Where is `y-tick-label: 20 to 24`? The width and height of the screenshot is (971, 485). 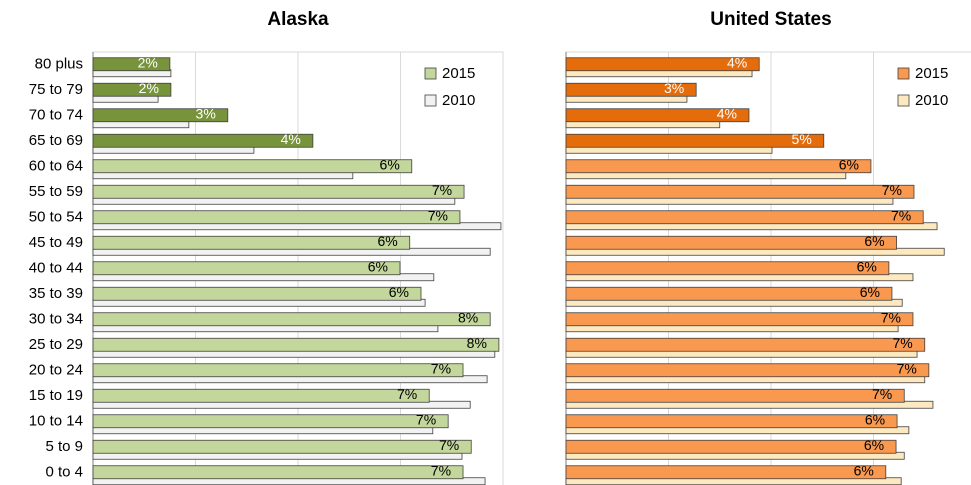 y-tick-label: 20 to 24 is located at coordinates (56, 370).